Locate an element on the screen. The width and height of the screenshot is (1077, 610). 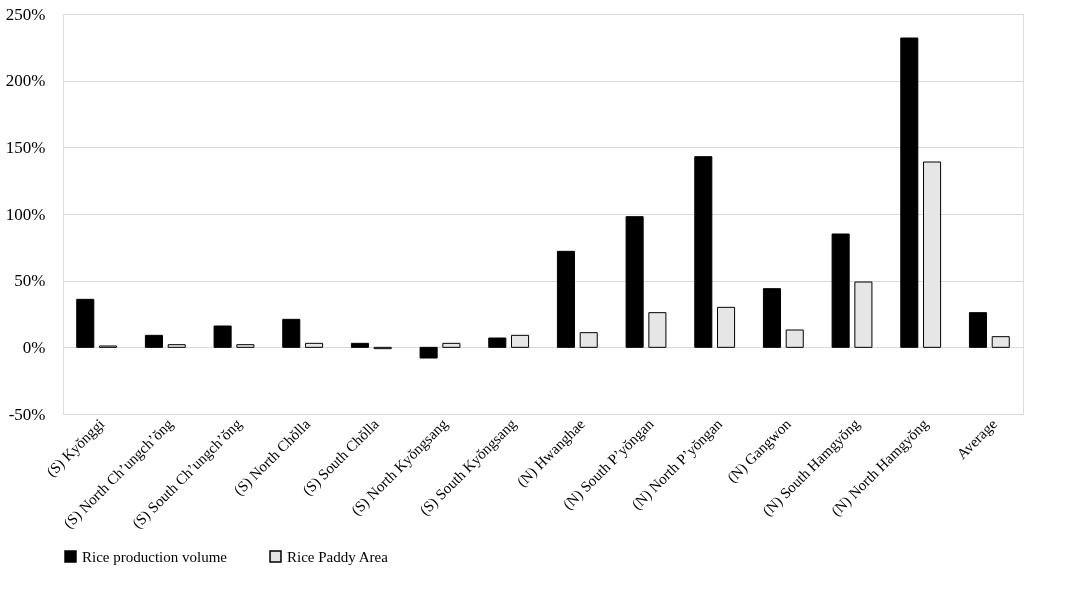
legend-label: Rice production volume is located at coordinates (155, 556).